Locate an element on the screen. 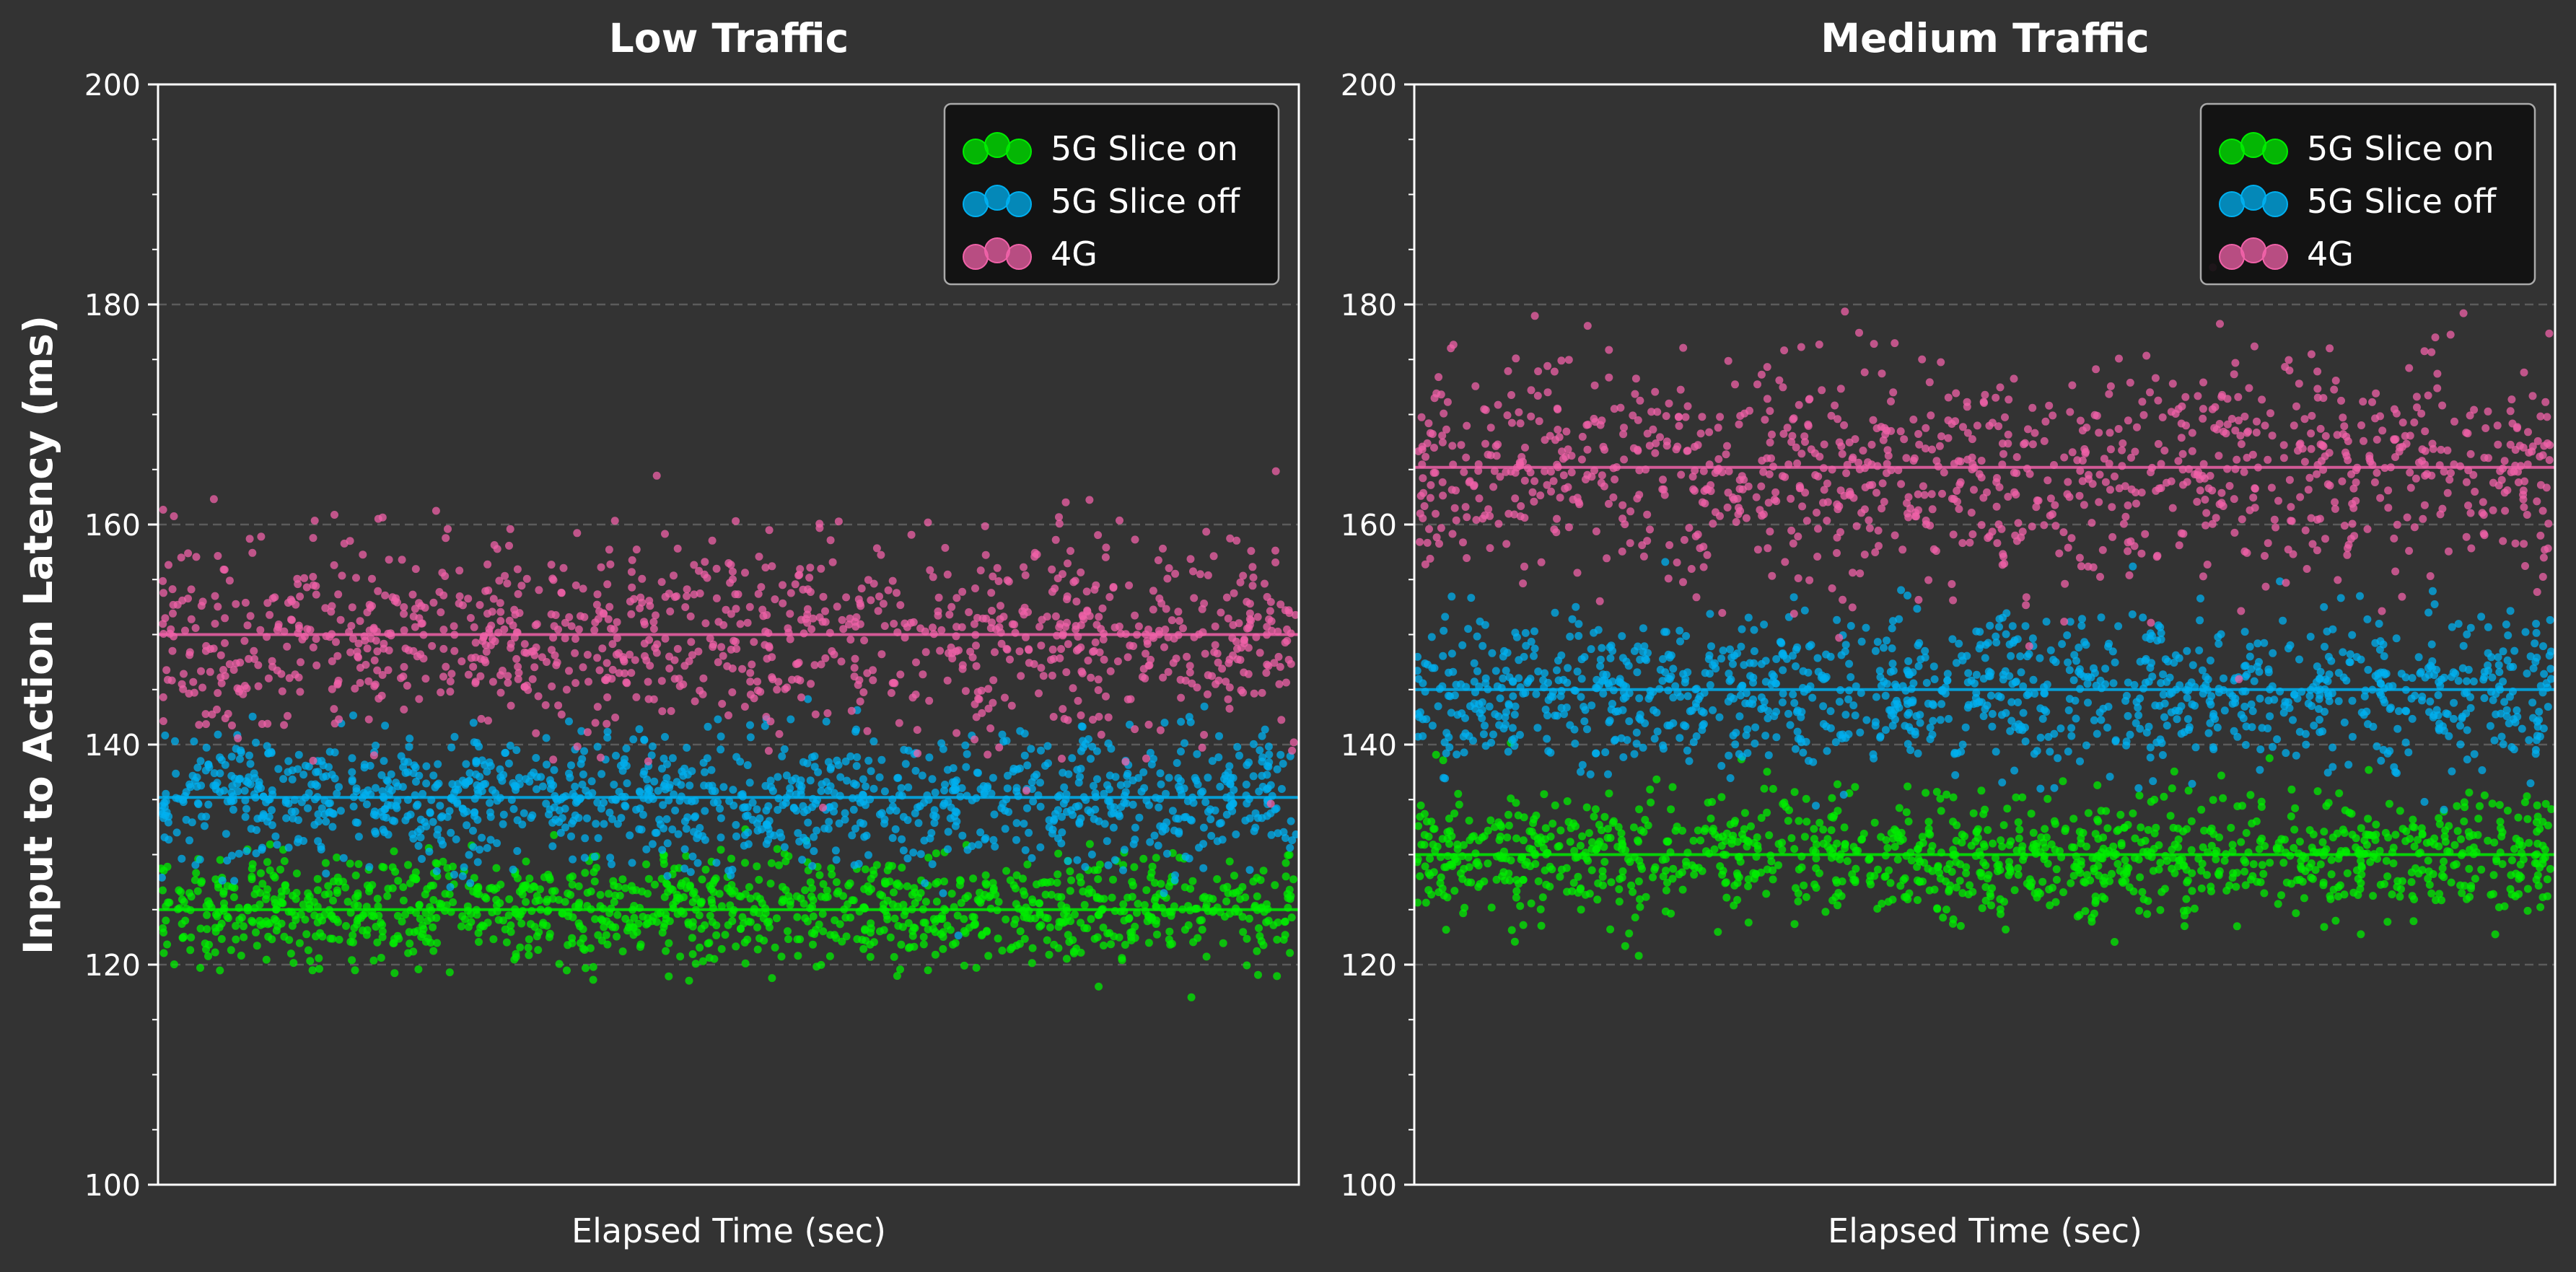 This screenshot has width=2576, height=1272. y-axis-label: Input to Action Latency (ms) is located at coordinates (38, 635).